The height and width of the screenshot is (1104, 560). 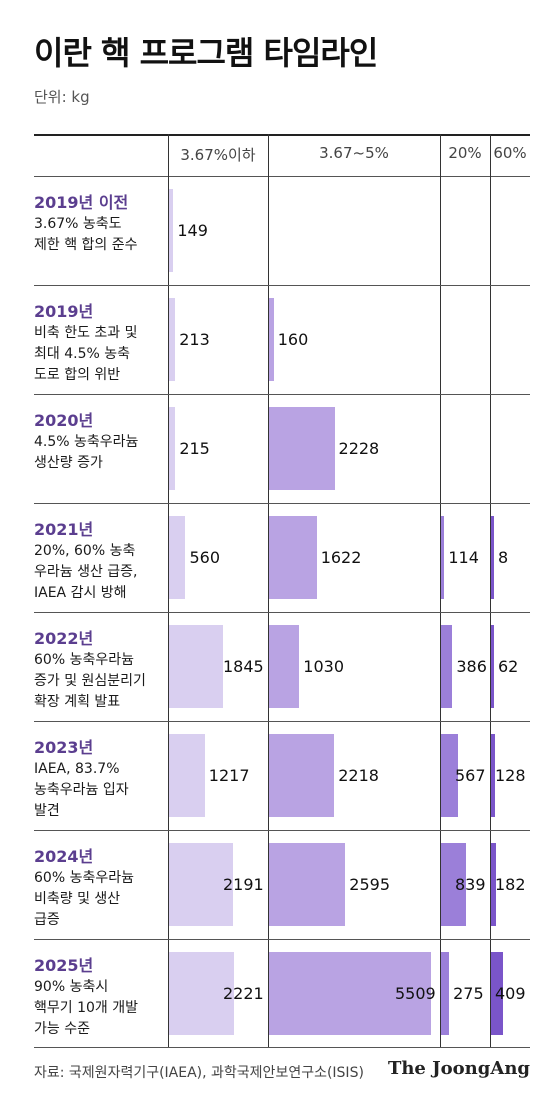 What do you see at coordinates (81, 202) in the screenshot?
I see `row-year: 2019년 이전` at bounding box center [81, 202].